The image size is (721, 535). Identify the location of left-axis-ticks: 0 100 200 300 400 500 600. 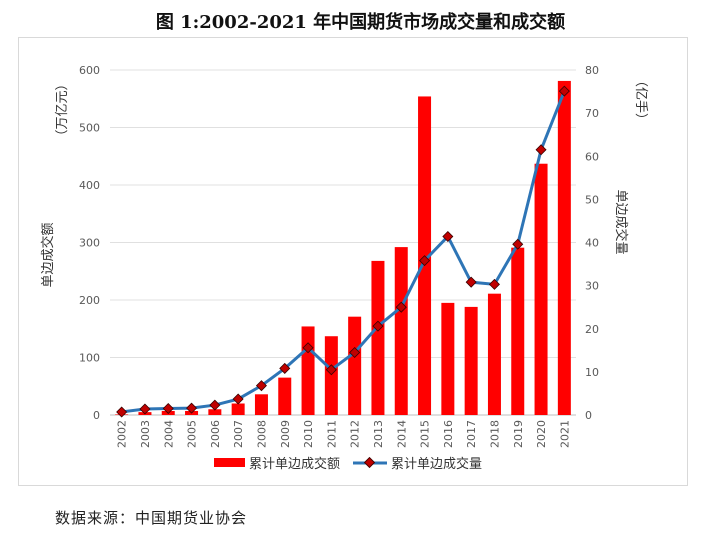
(89, 243).